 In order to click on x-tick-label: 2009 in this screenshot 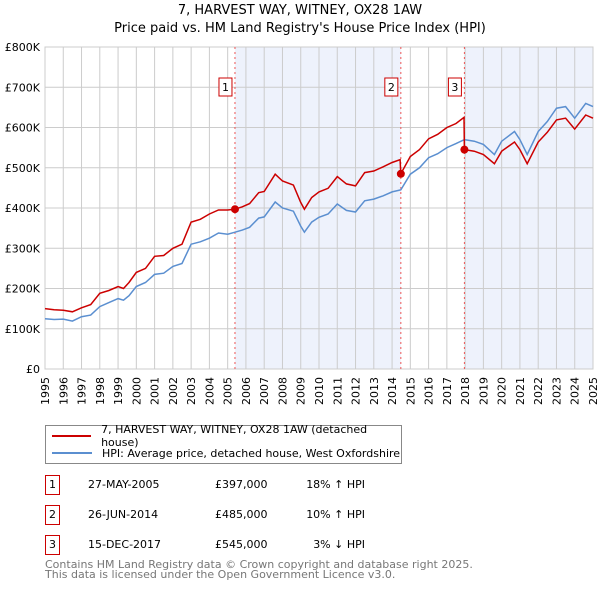, I will do `click(301, 391)`.